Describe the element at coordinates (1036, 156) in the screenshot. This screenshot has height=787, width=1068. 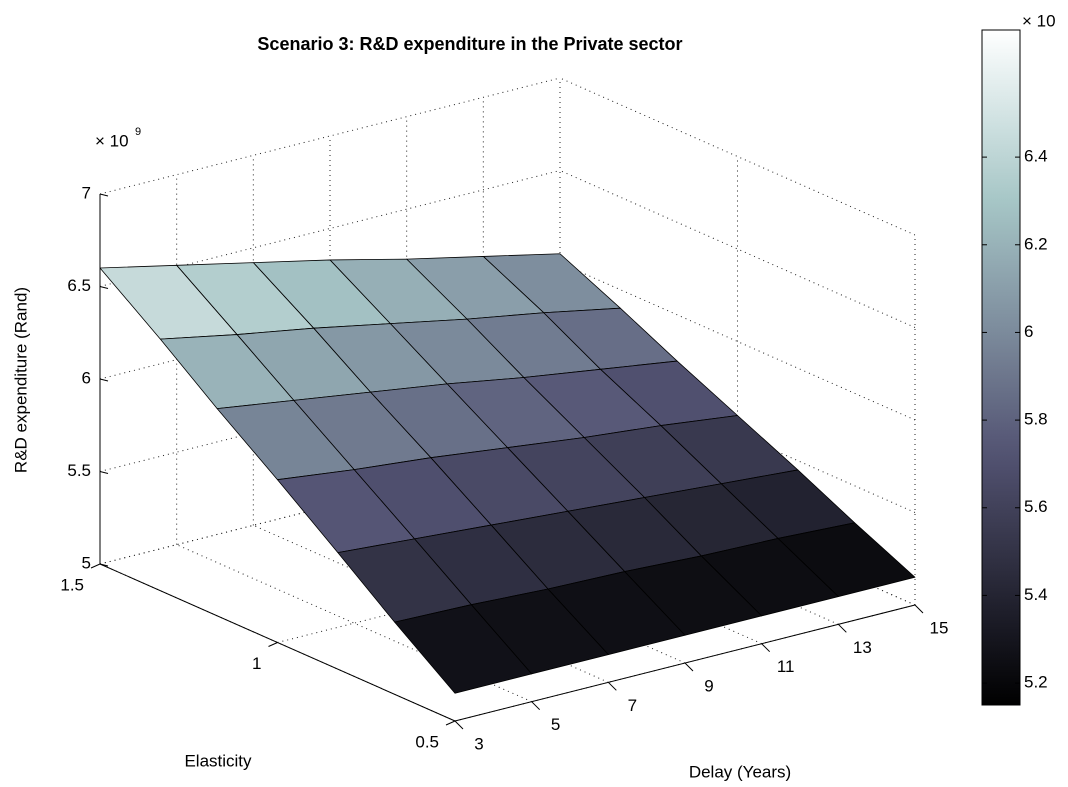
I see `colorbar-tick-label: 6.4` at that location.